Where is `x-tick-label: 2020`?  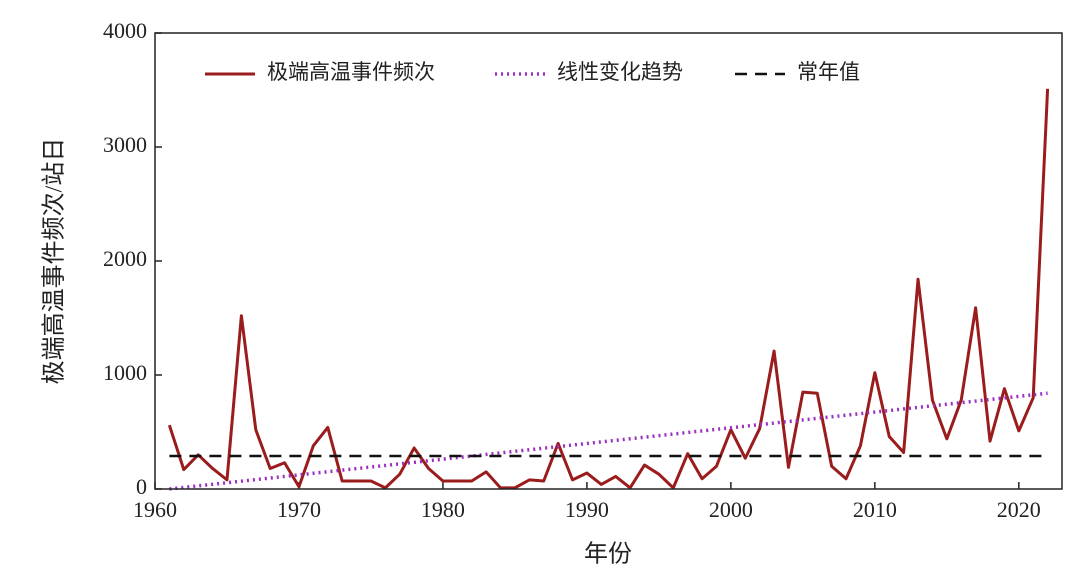
x-tick-label: 2020 is located at coordinates (1019, 509).